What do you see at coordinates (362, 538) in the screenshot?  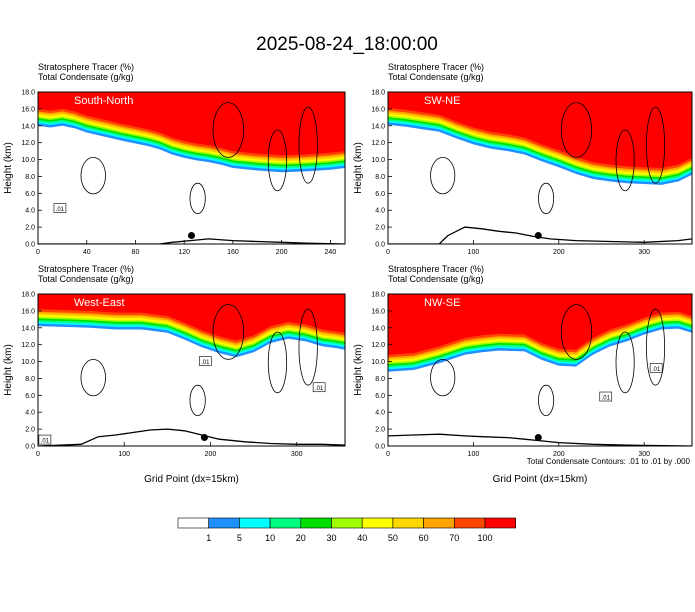 I see `legend-label: 40` at bounding box center [362, 538].